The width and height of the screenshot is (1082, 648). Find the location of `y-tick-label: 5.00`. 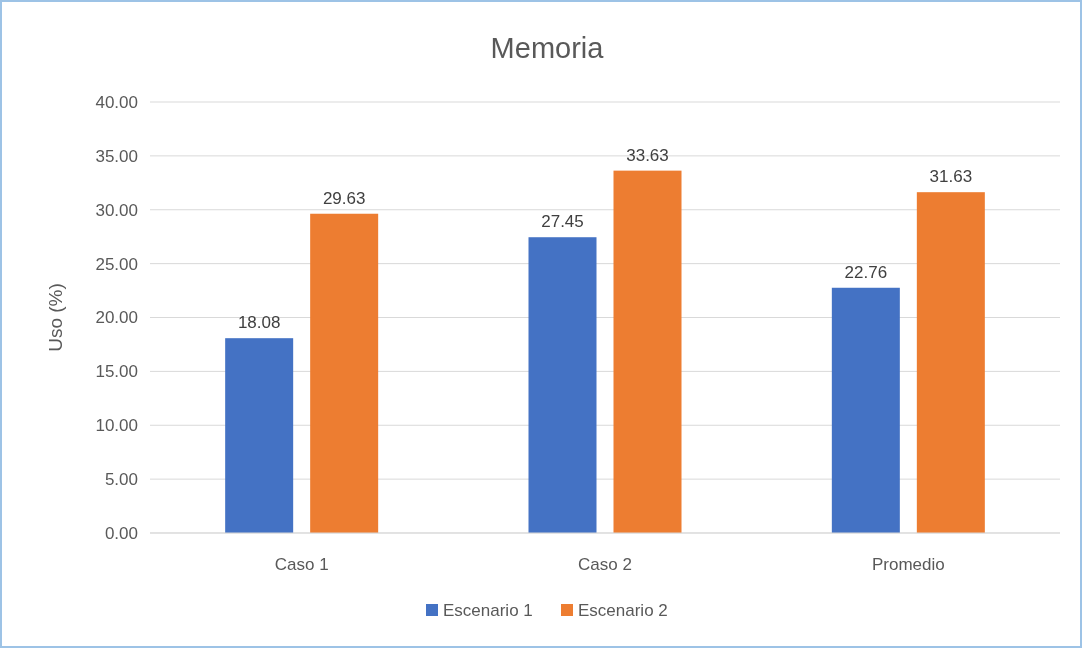

y-tick-label: 5.00 is located at coordinates (121, 480).